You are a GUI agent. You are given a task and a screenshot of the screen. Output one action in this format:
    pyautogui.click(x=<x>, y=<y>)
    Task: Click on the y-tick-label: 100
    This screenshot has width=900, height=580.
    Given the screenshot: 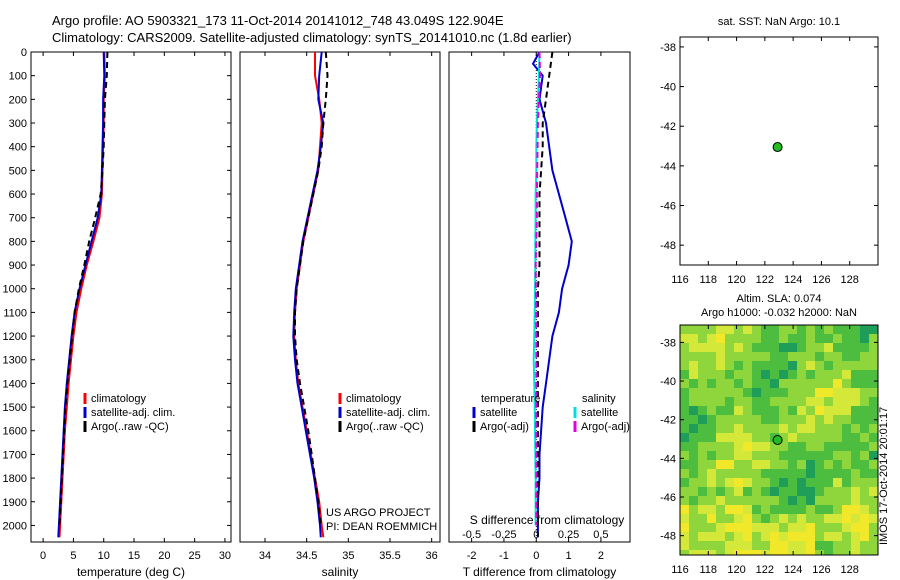 What is the action you would take?
    pyautogui.click(x=18, y=77)
    